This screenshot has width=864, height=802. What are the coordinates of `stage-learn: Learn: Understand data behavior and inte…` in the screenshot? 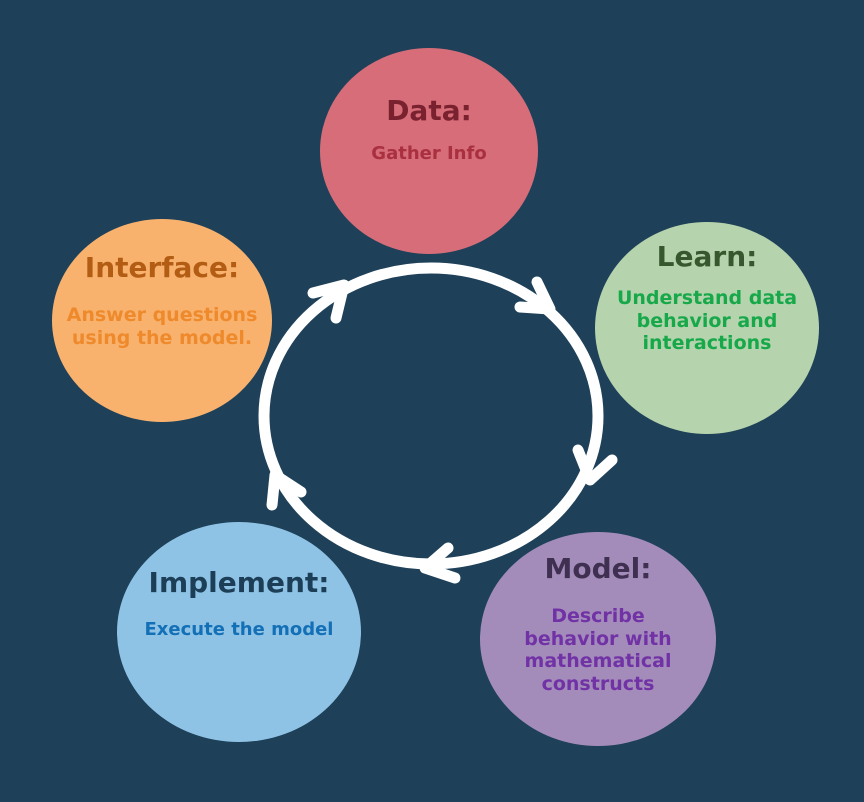 It's located at (707, 328).